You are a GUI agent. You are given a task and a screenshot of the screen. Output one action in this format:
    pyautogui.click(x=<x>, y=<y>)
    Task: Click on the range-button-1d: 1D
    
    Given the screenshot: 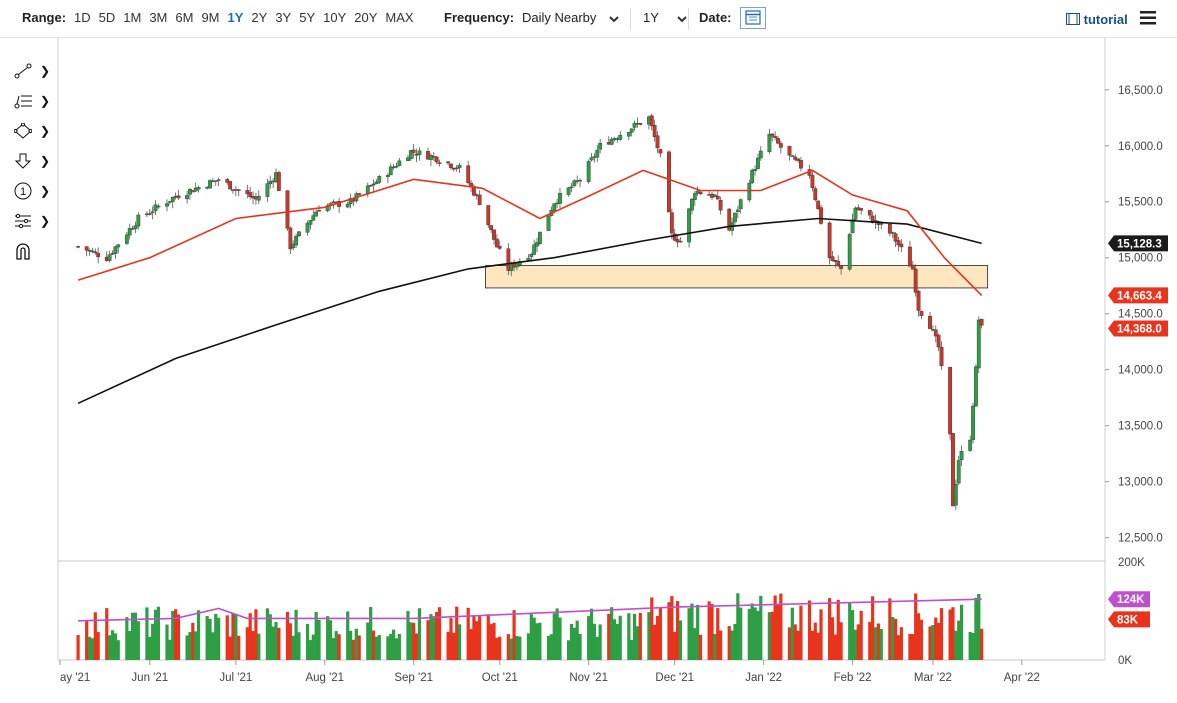 What is the action you would take?
    pyautogui.click(x=82, y=17)
    